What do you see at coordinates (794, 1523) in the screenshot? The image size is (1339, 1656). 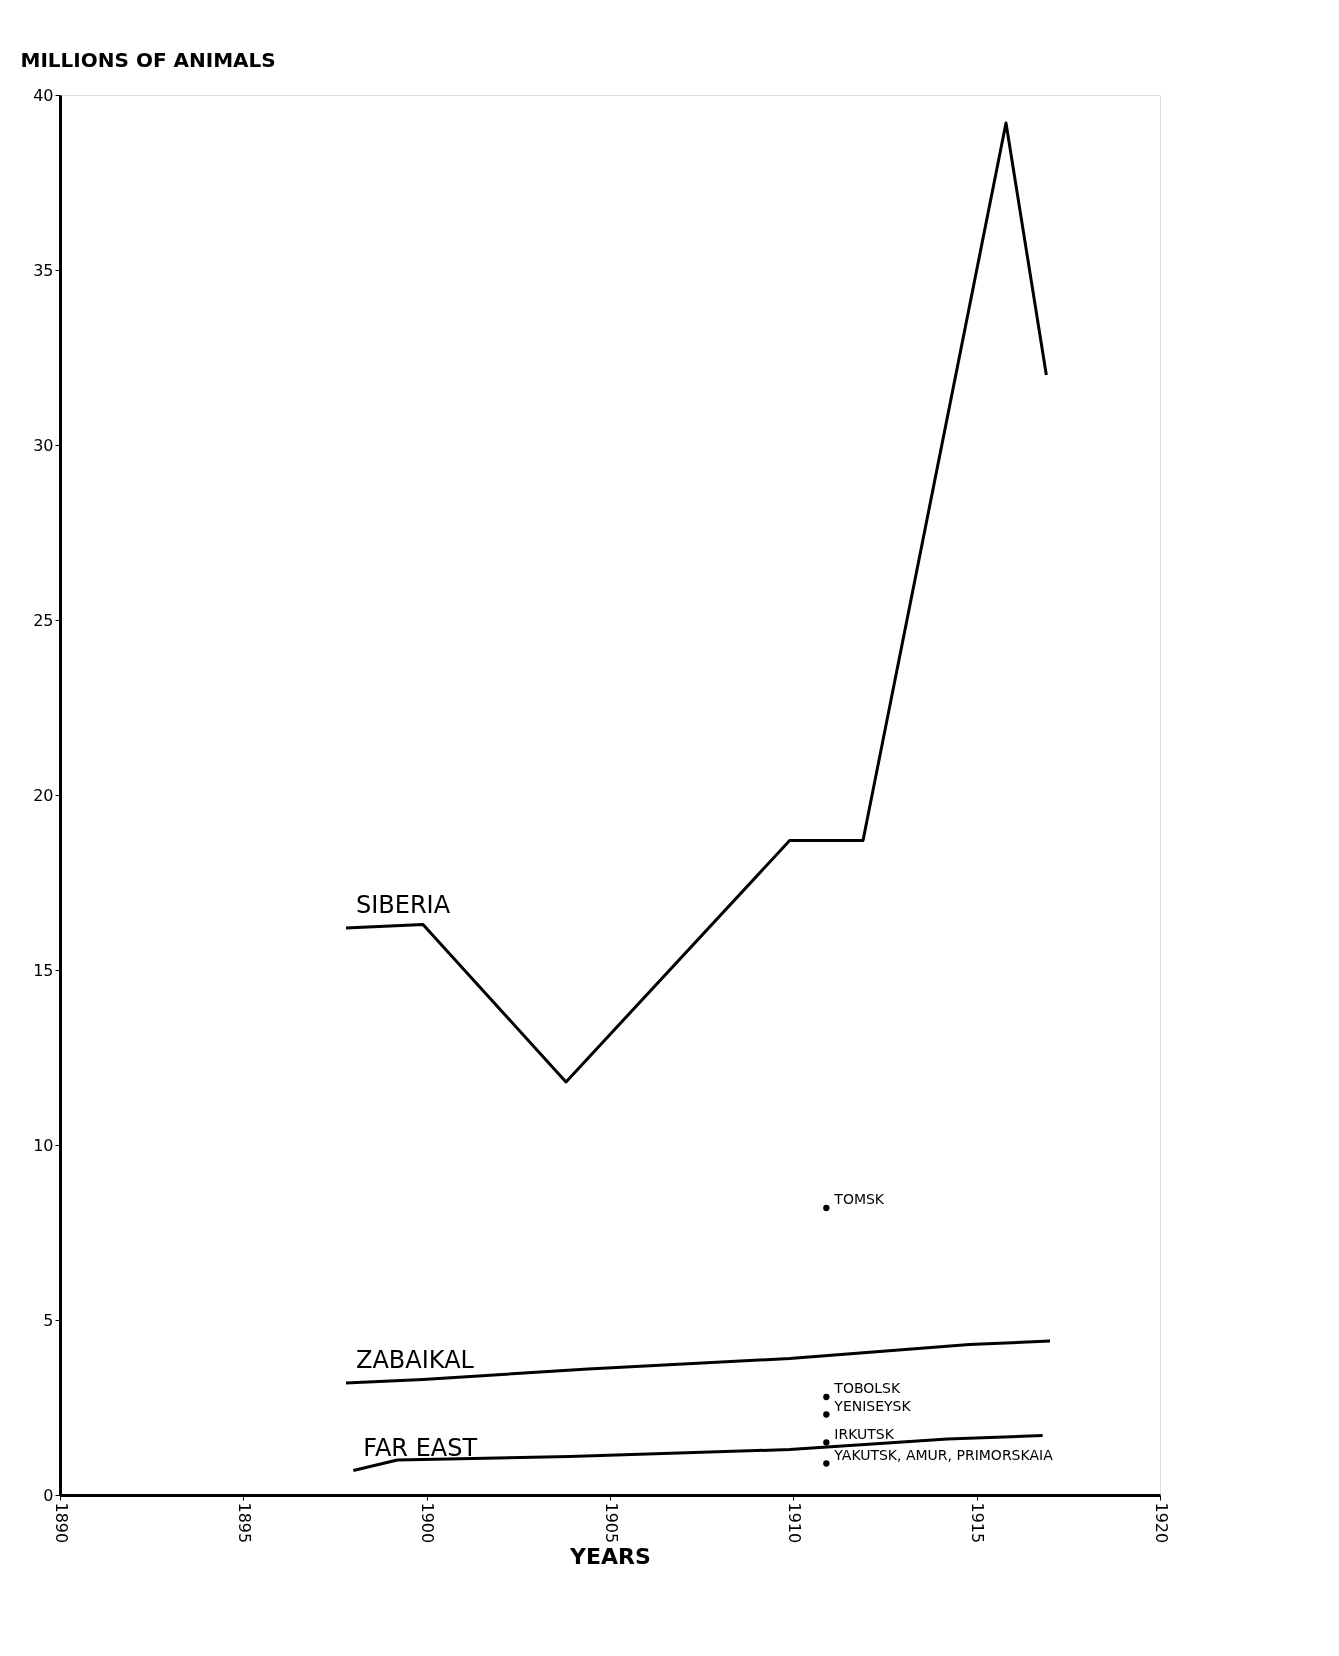 I see `x-tick-label: 1910` at bounding box center [794, 1523].